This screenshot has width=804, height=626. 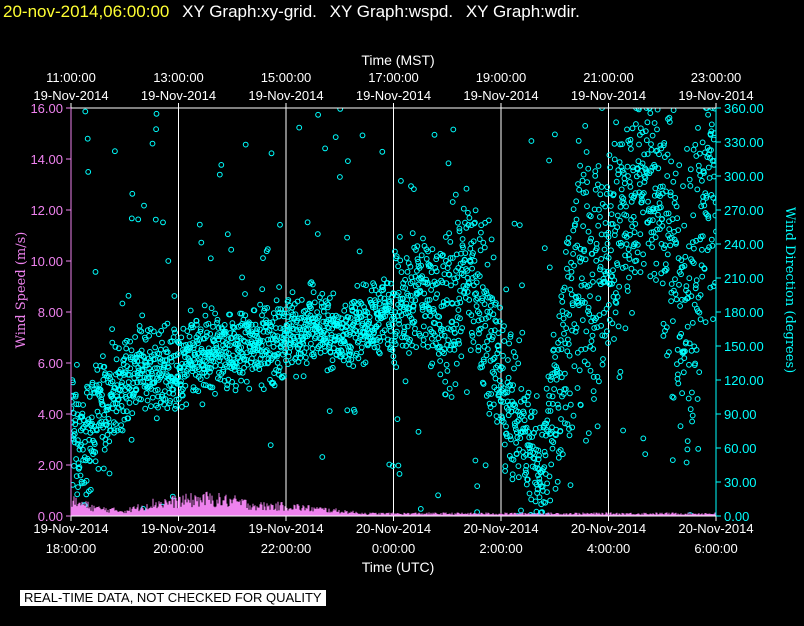 I want to click on left-tick-label: 4.00, so click(x=50, y=414).